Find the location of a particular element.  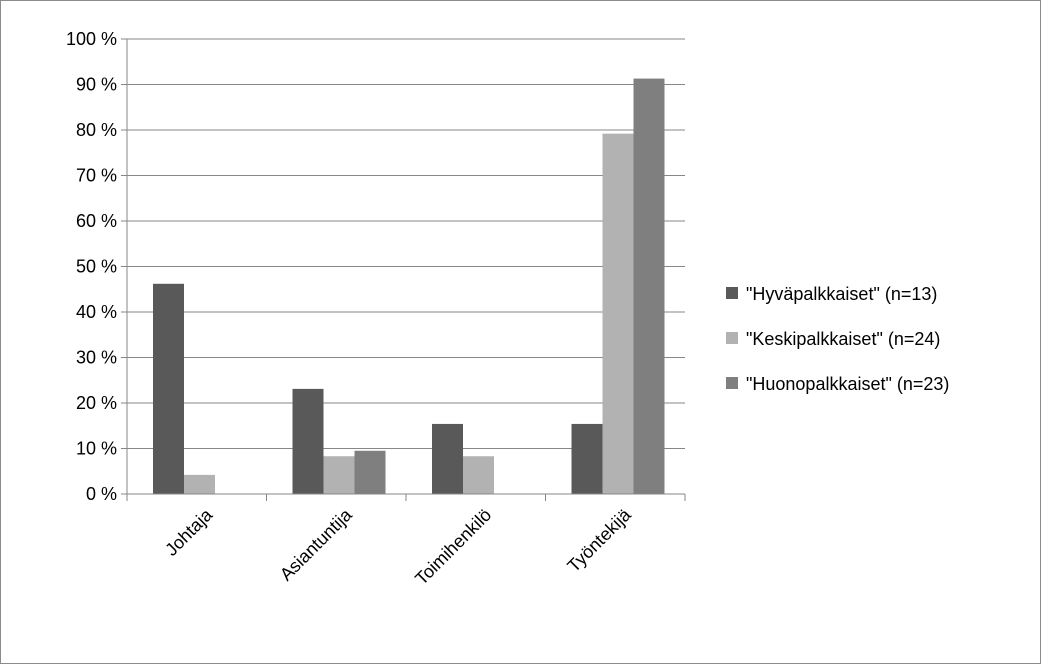

y-tick-label: 60 % is located at coordinates (96, 221).